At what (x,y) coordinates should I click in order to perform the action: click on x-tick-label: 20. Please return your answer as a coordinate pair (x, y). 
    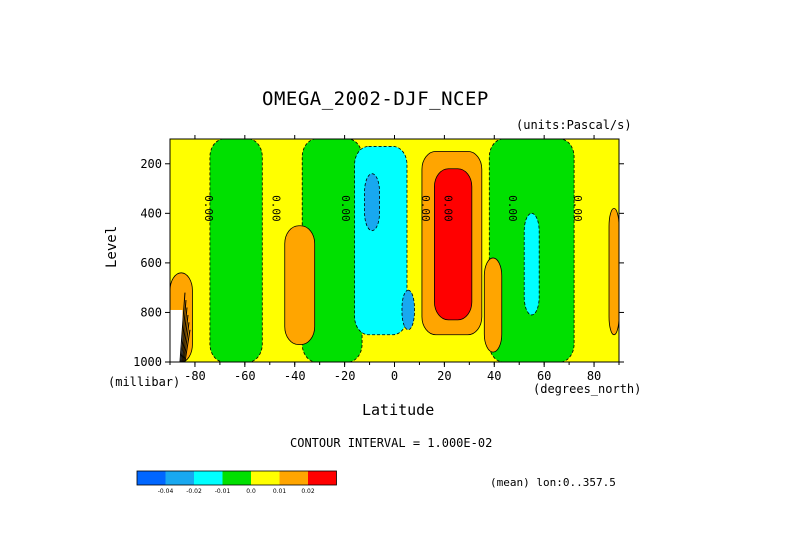
    Looking at the image, I should click on (444, 376).